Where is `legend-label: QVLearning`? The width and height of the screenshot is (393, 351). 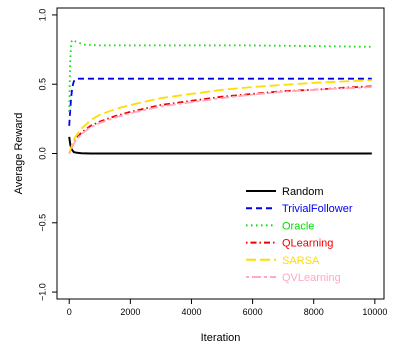
legend-label: QVLearning is located at coordinates (311, 278).